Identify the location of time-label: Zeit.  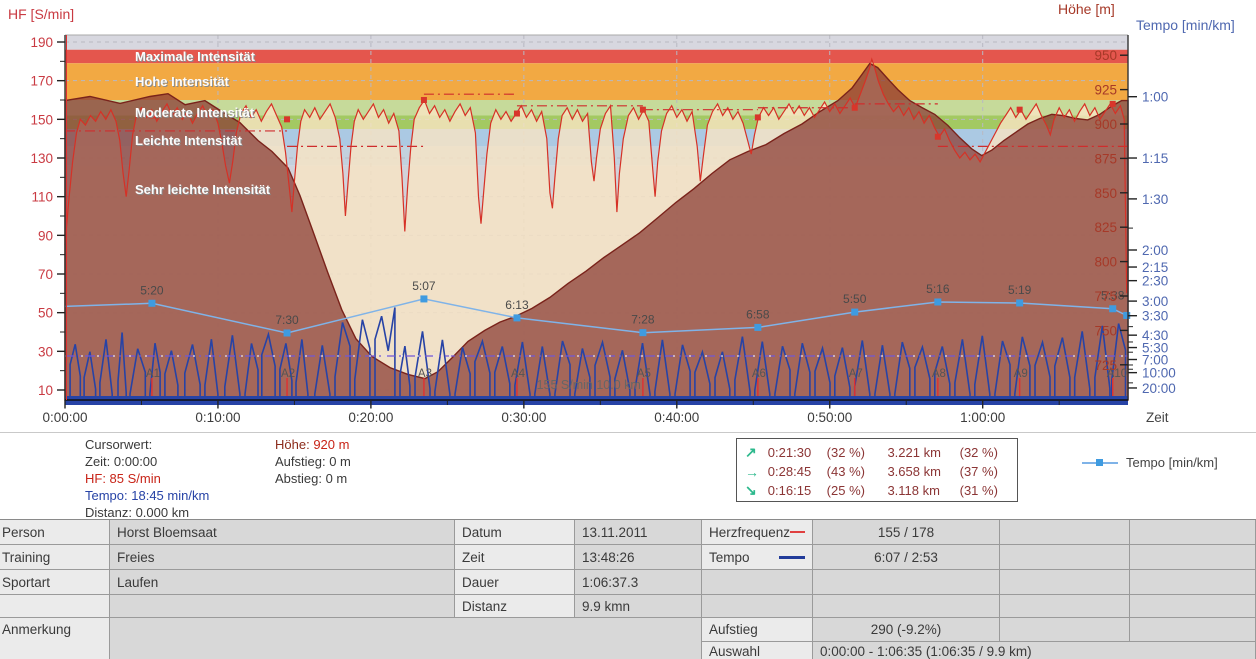
(515, 557).